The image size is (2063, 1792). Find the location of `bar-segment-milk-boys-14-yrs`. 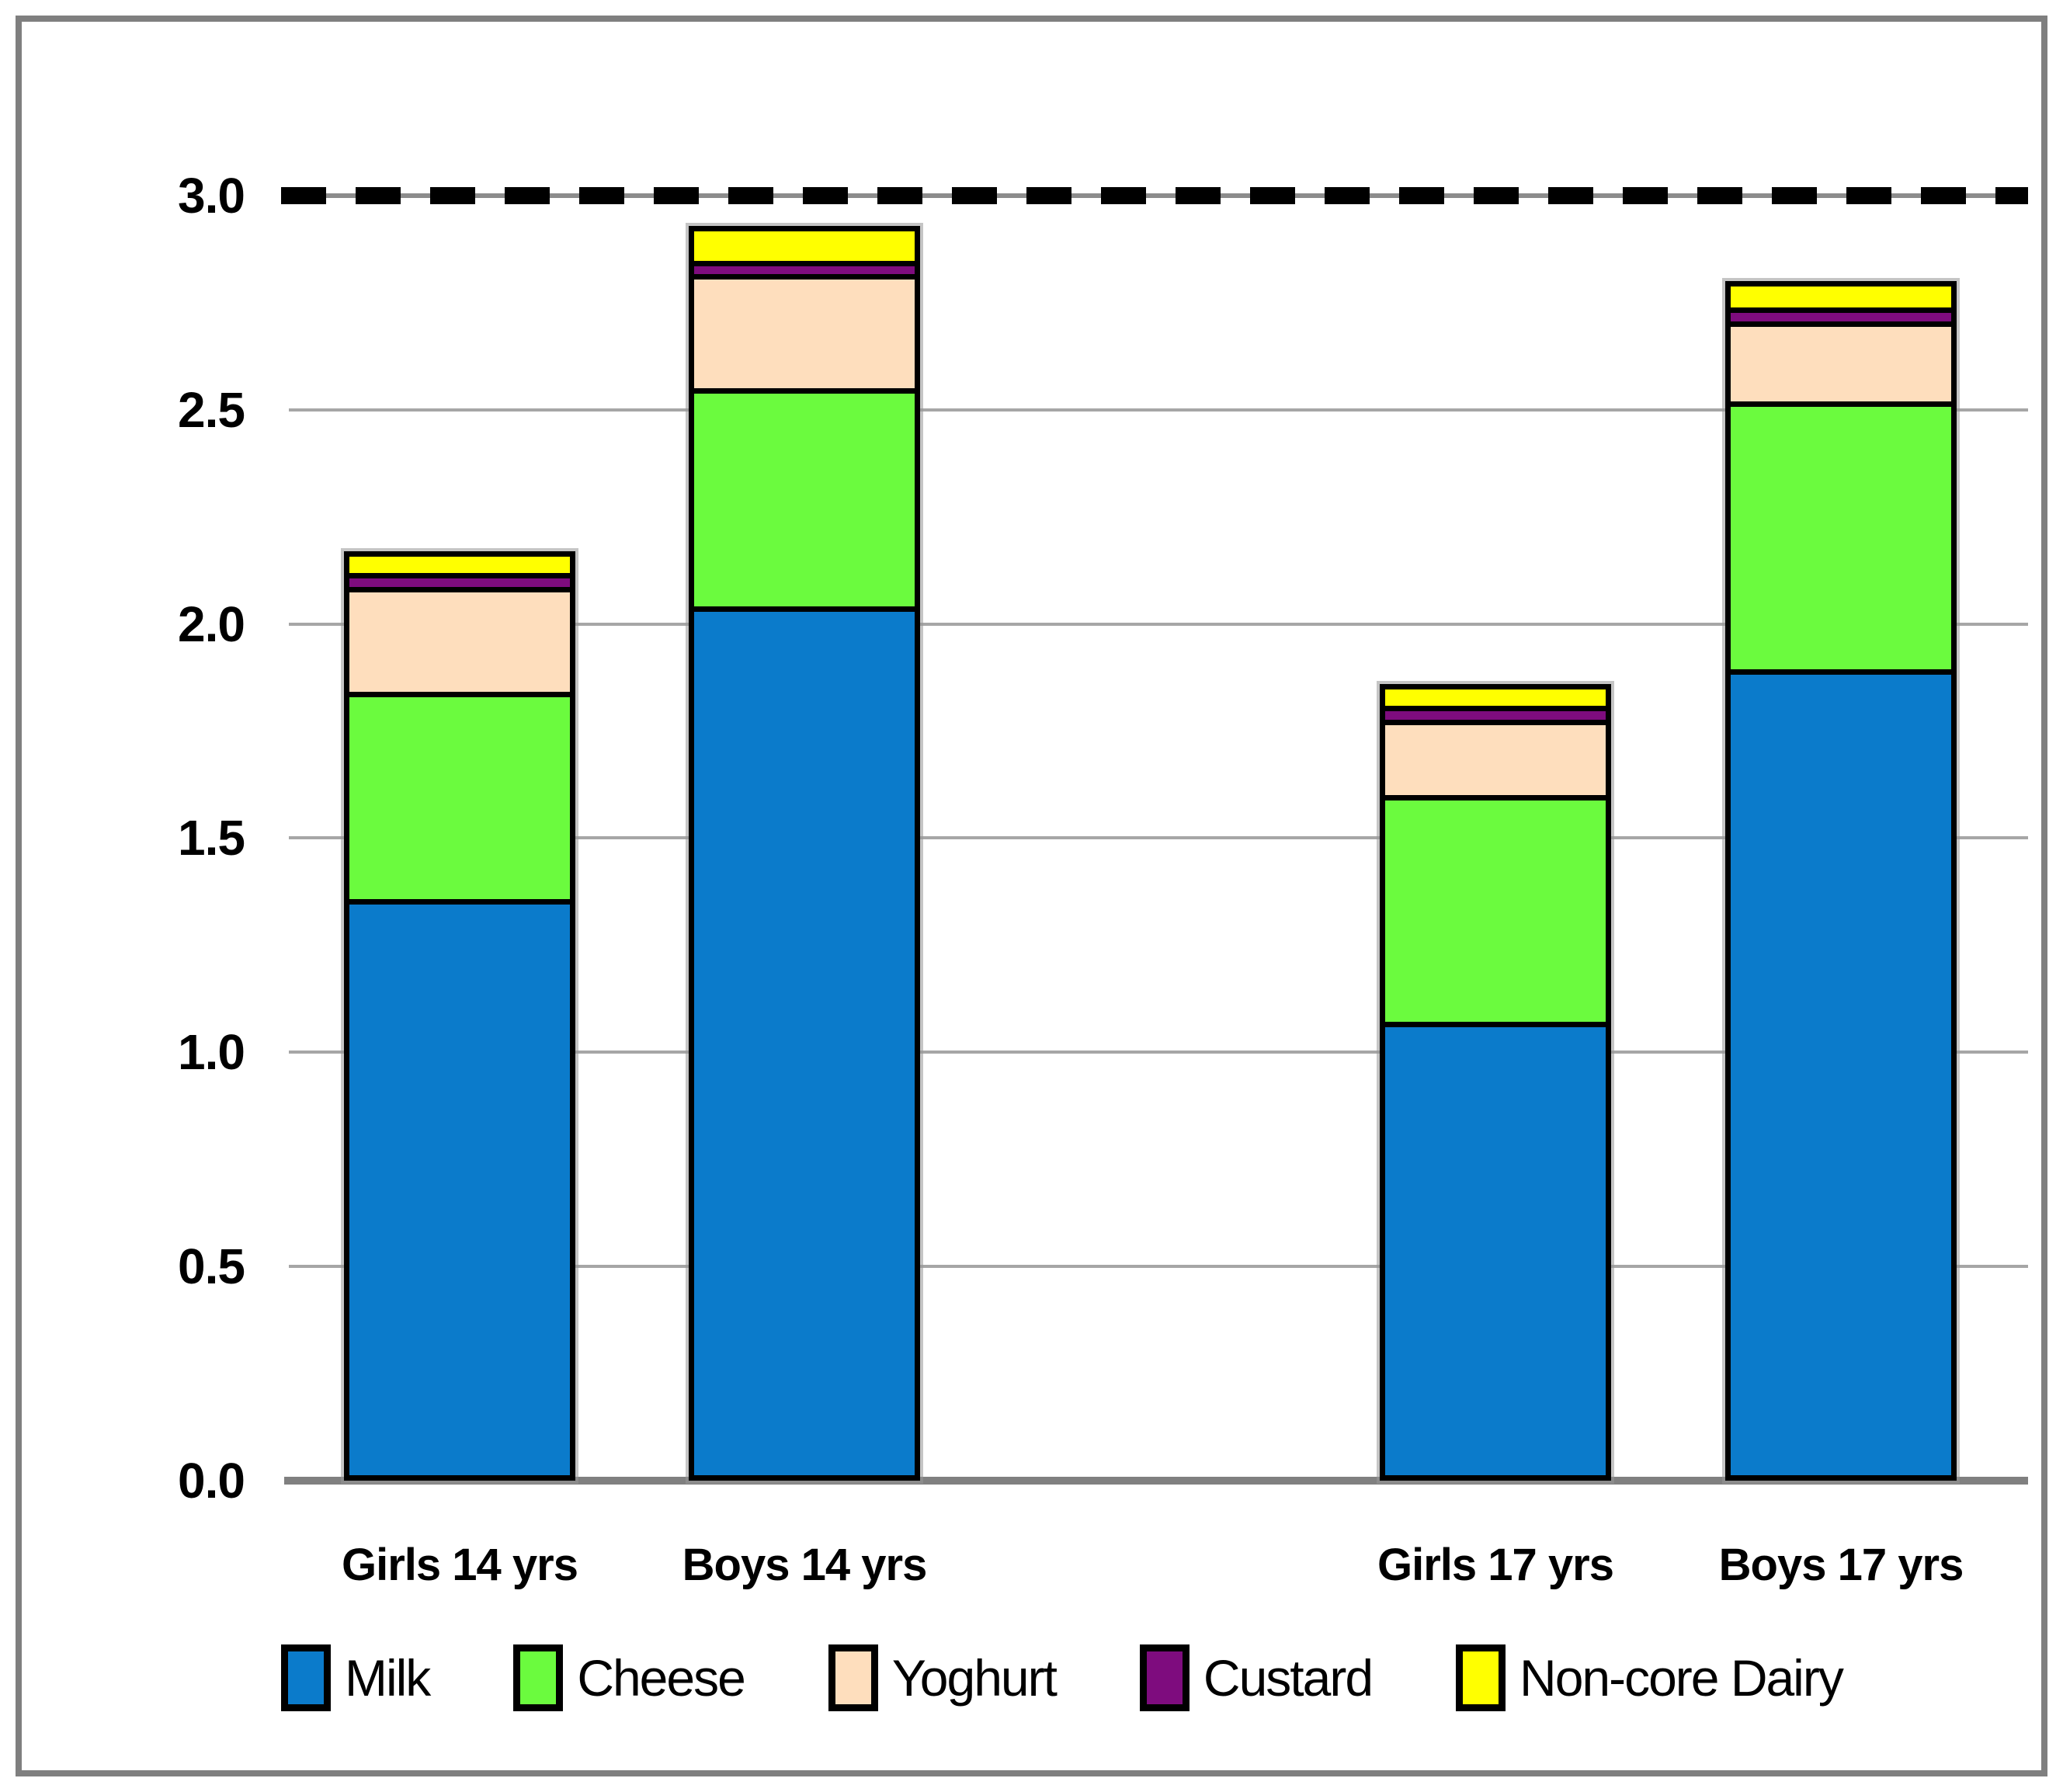

bar-segment-milk-boys-14-yrs is located at coordinates (804, 1040).